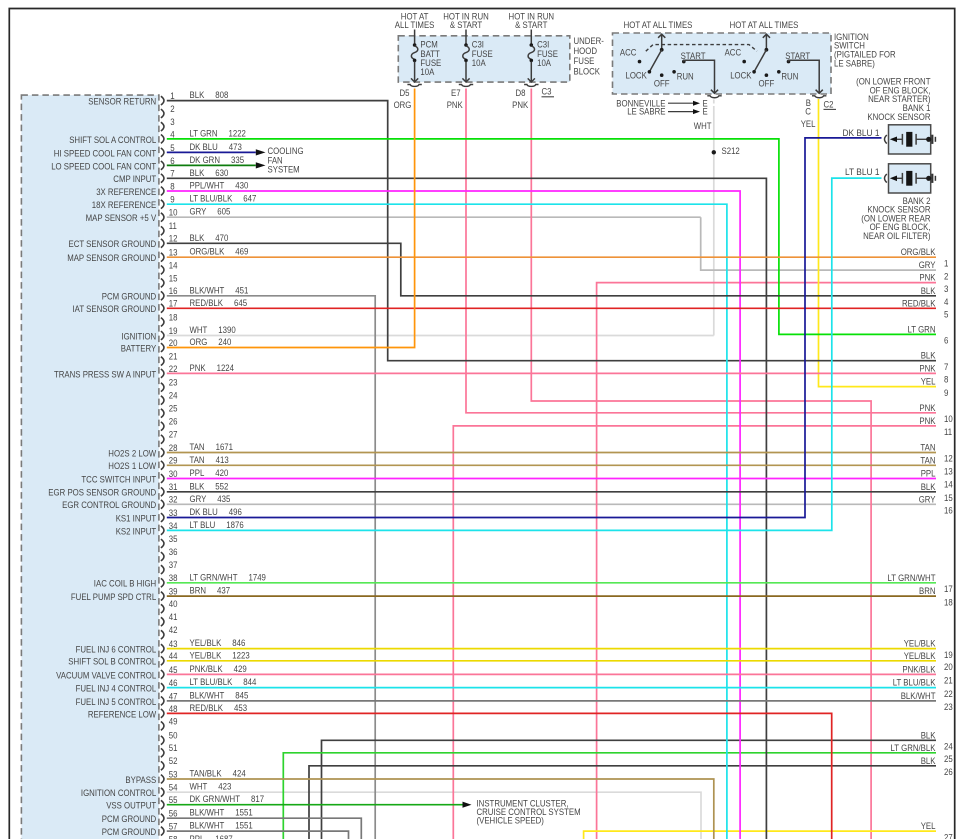  What do you see at coordinates (946, 380) in the screenshot?
I see `svg-text: 8` at bounding box center [946, 380].